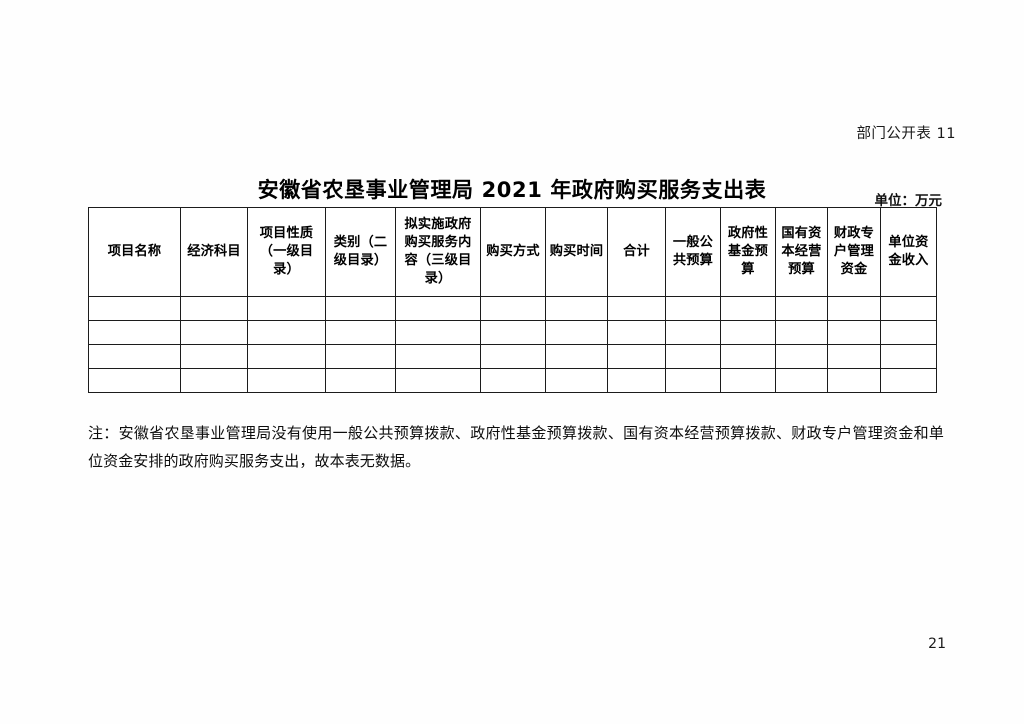 The image size is (1024, 724). I want to click on table-column-header-8: 合计, so click(636, 252).